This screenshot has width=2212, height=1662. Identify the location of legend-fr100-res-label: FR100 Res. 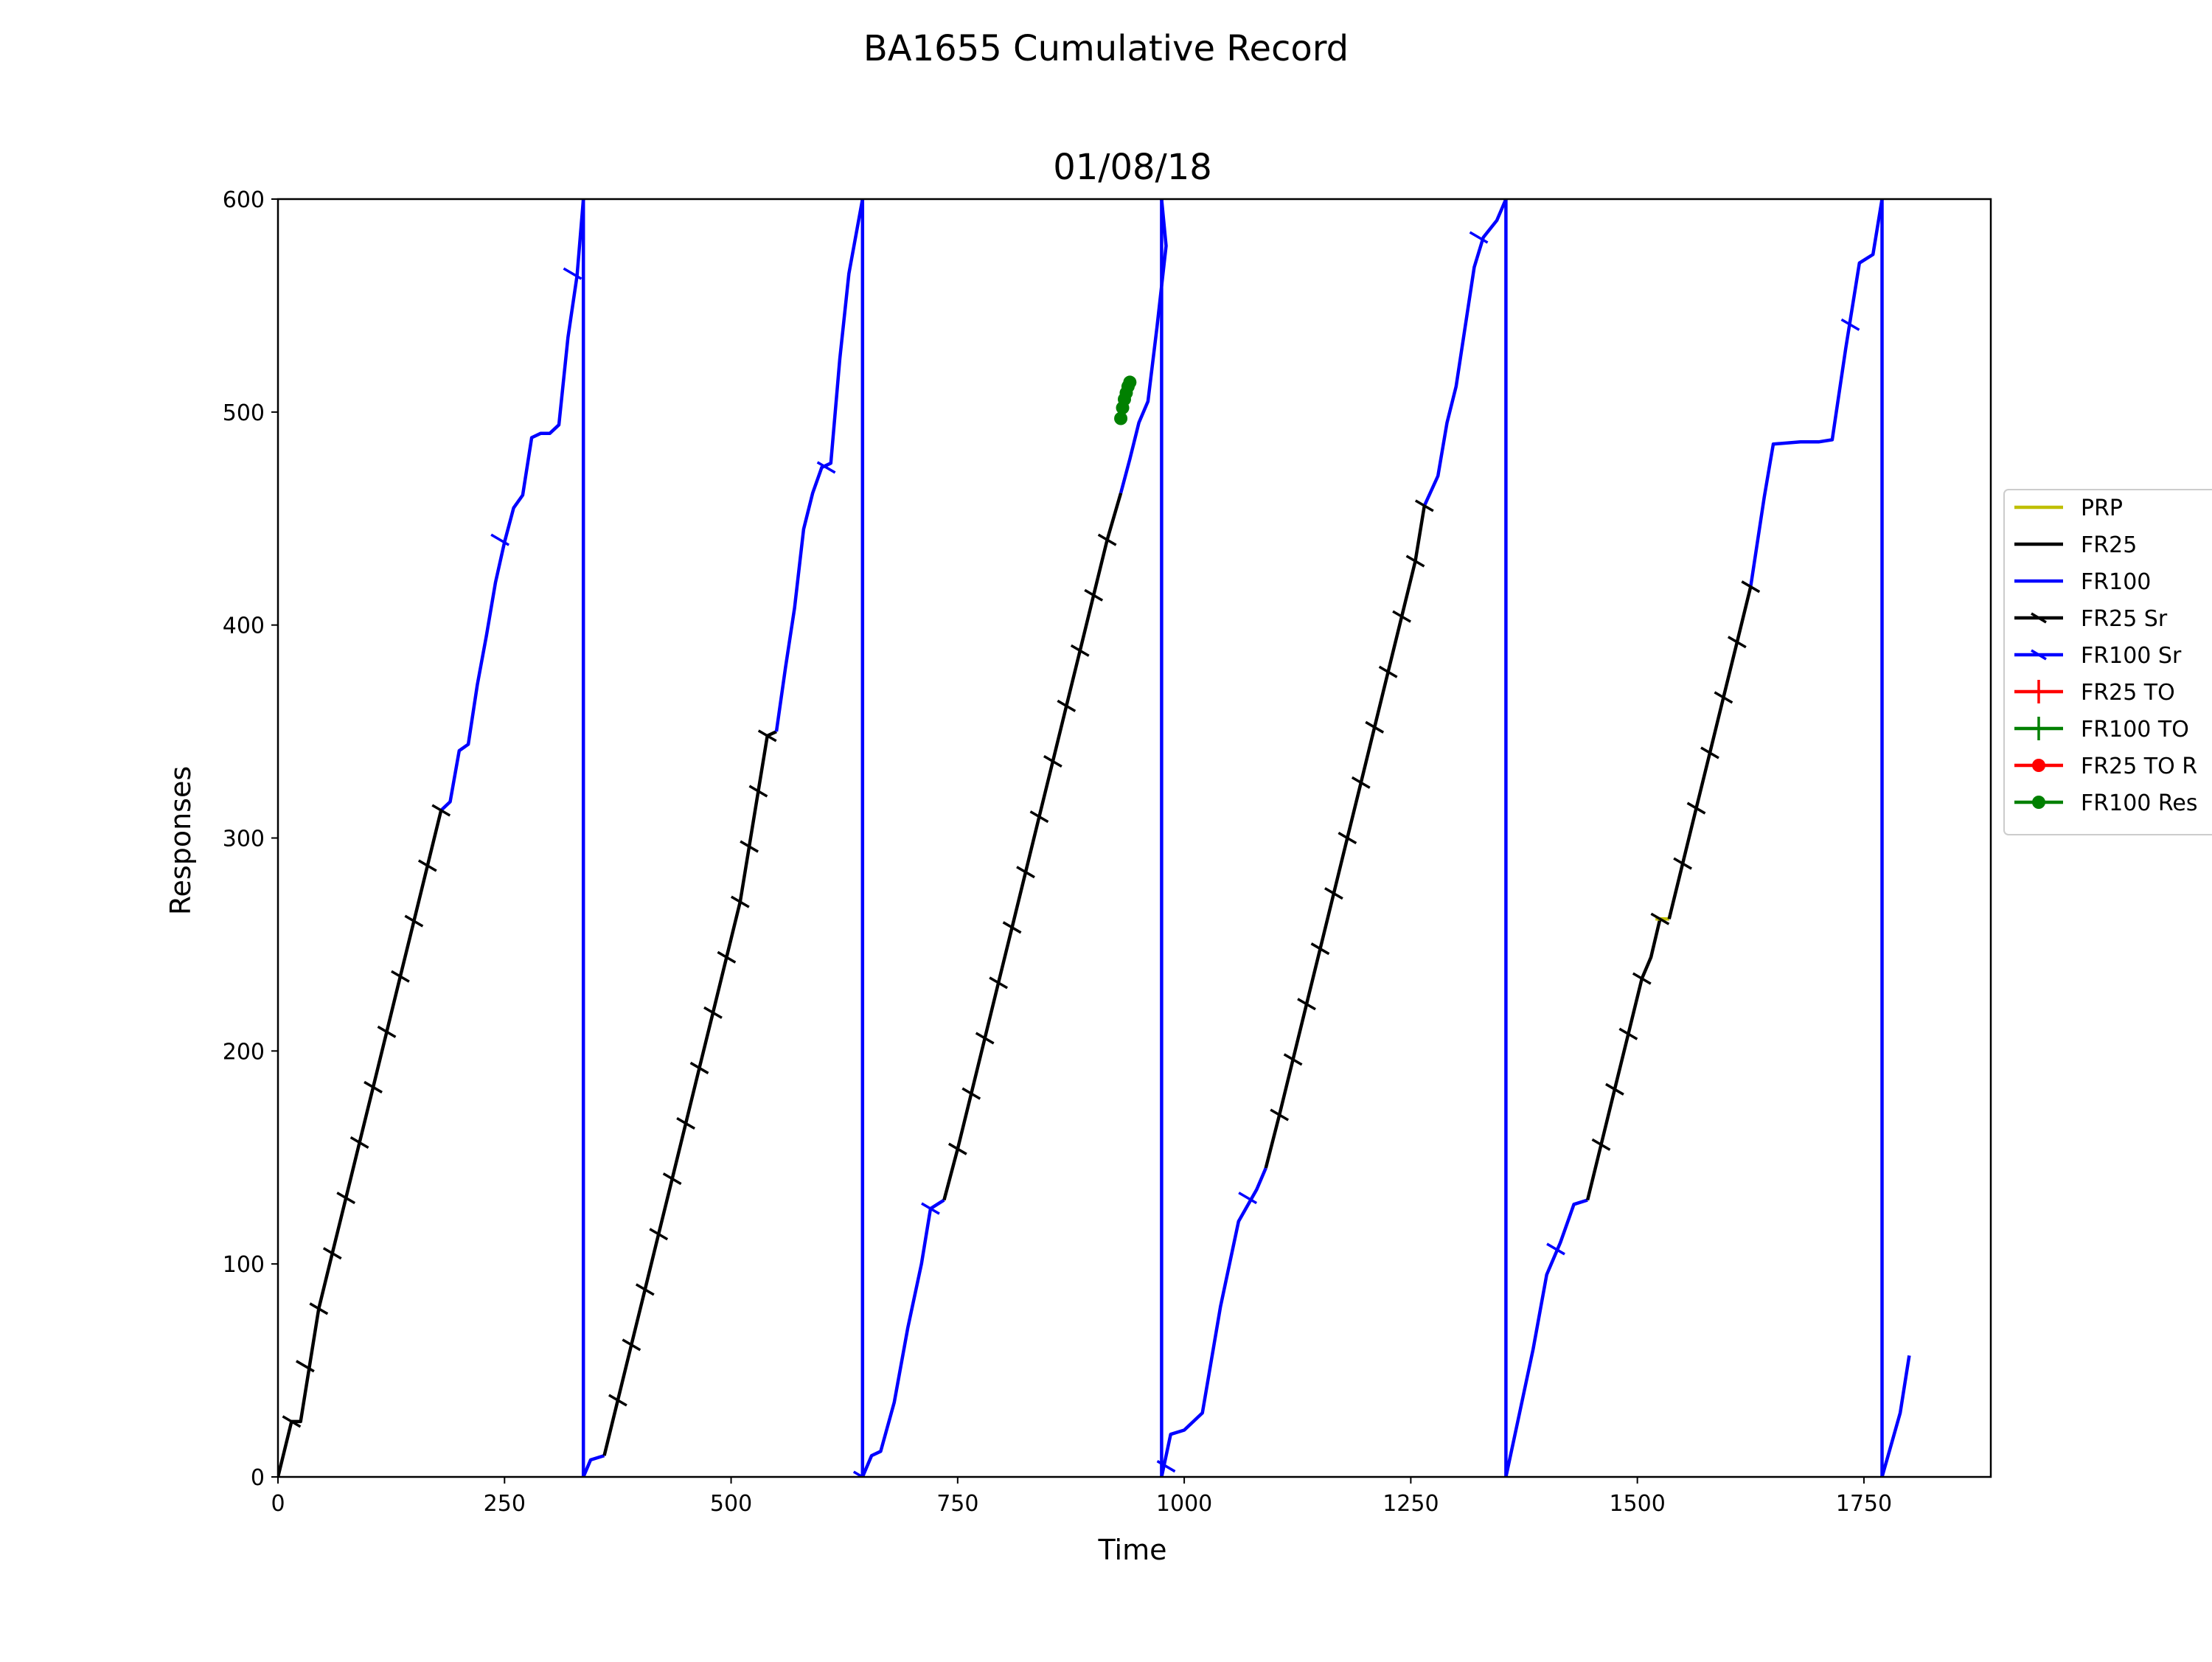
(2139, 803).